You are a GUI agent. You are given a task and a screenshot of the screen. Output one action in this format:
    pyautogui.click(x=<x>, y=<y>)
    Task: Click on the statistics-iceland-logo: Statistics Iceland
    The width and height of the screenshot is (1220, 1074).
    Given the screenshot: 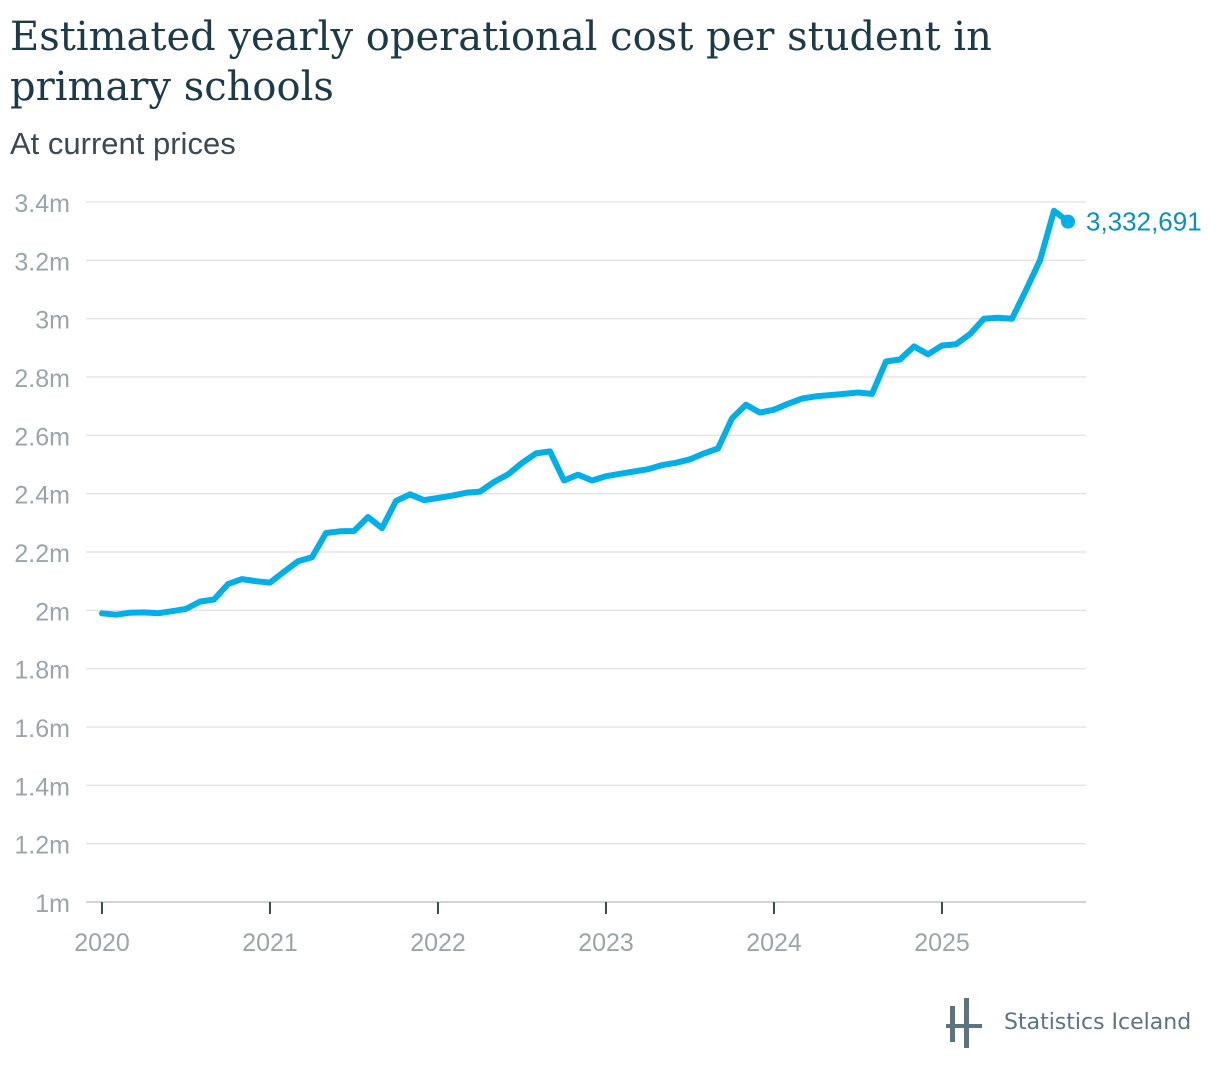 What is the action you would take?
    pyautogui.click(x=1079, y=1024)
    